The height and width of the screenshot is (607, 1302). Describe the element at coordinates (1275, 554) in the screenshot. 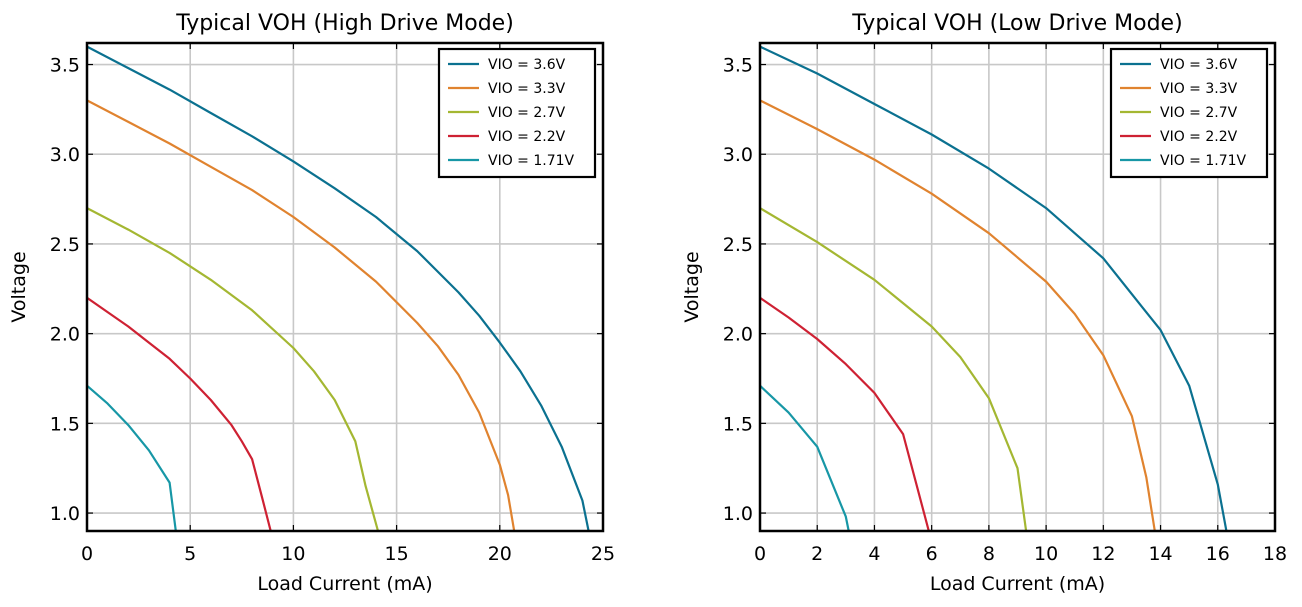

I see `x-tick-label: 18` at that location.